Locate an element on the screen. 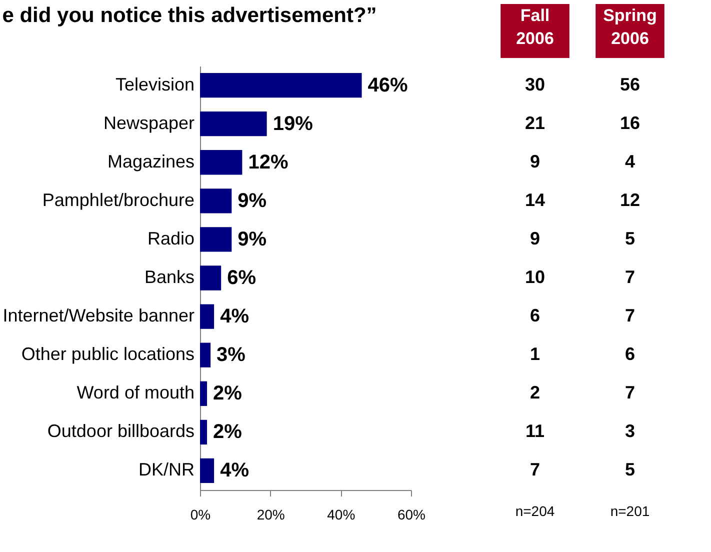  x-tick-label: 60% is located at coordinates (411, 514).